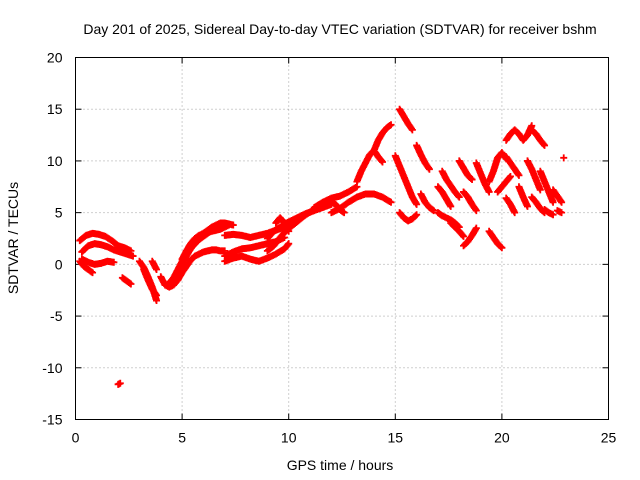 The image size is (640, 480). Describe the element at coordinates (396, 438) in the screenshot. I see `x-tick-label: 15` at that location.